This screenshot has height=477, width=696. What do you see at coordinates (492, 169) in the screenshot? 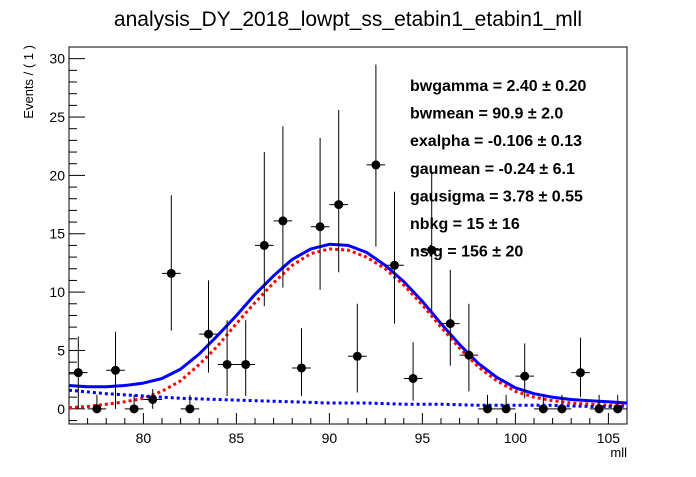
I see `fit-parameter-gaumean: gaumean = -0.24 ± 6.1` at bounding box center [492, 169].